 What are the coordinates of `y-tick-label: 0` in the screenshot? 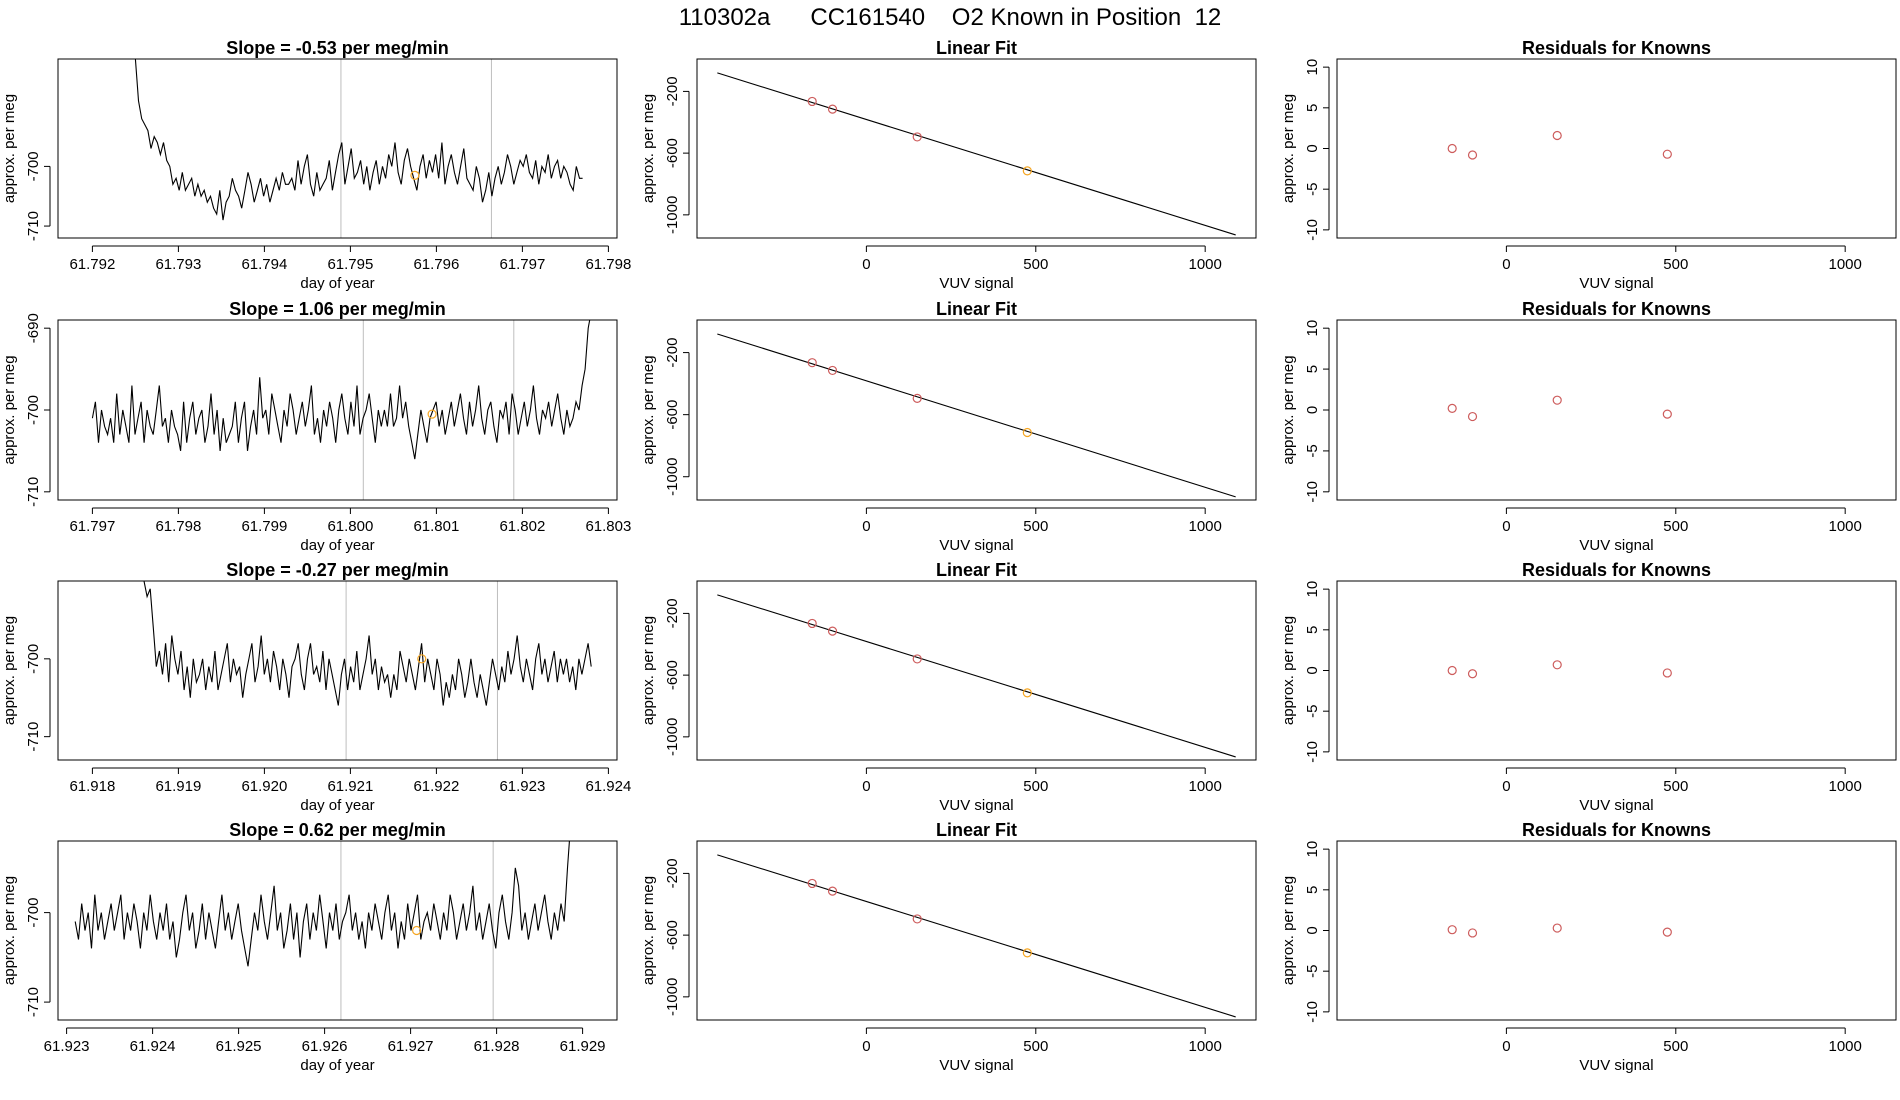 It's located at (1312, 410).